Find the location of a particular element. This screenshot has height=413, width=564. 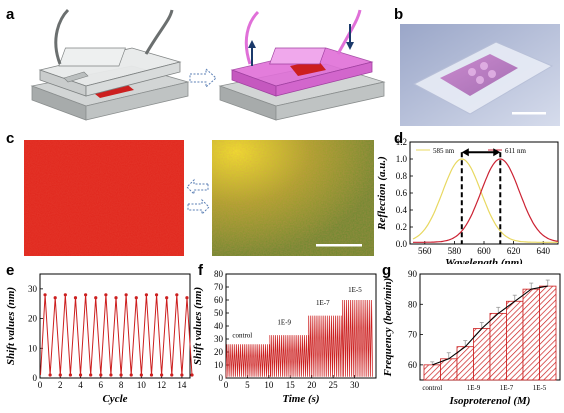

chart-shift-cycles: 0 2 4 6 8 10 12 14 0 10 20 30 Cycle Shift values (nm) is located at coordinates (99, 339).